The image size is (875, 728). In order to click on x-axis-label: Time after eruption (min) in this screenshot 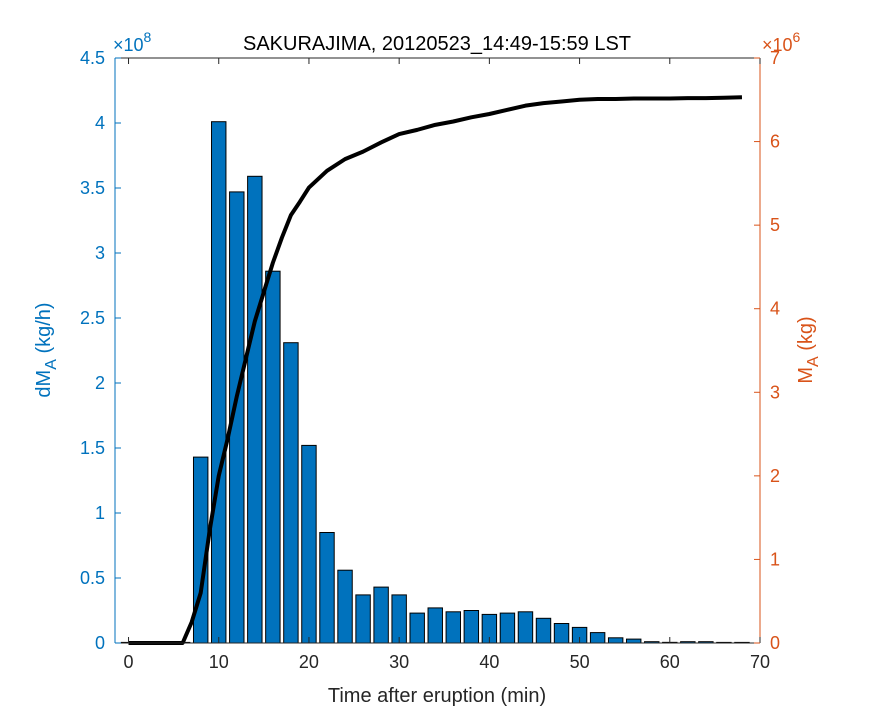, I will do `click(437, 696)`.